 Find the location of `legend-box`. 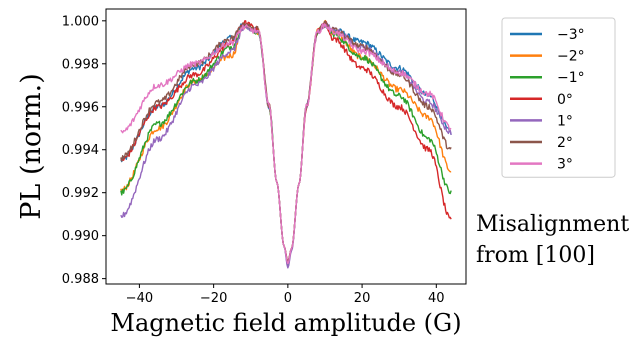

legend-box is located at coordinates (558, 97).